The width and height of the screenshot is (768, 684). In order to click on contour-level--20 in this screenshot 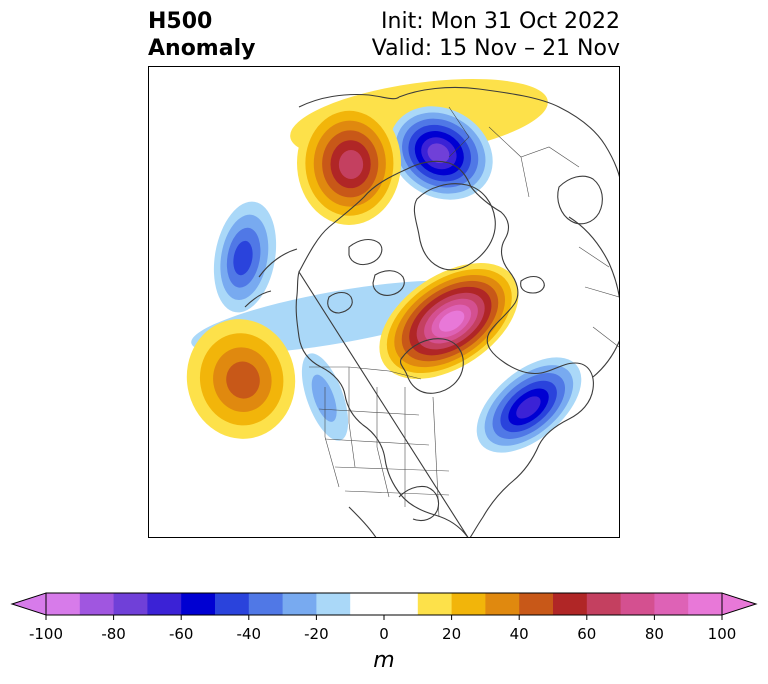, I will do `click(324, 398)`.